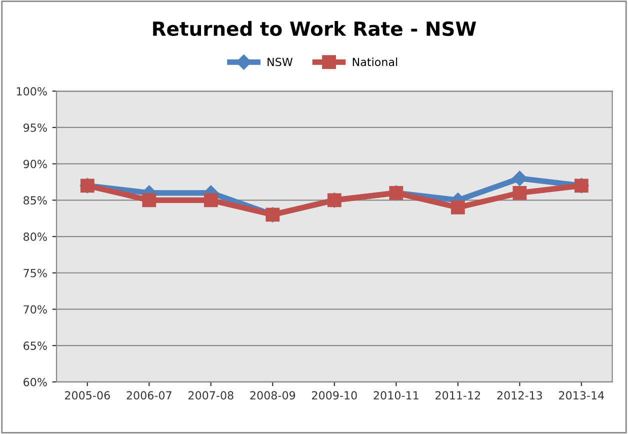  What do you see at coordinates (35, 273) in the screenshot?
I see `y-tick-label: 75%` at bounding box center [35, 273].